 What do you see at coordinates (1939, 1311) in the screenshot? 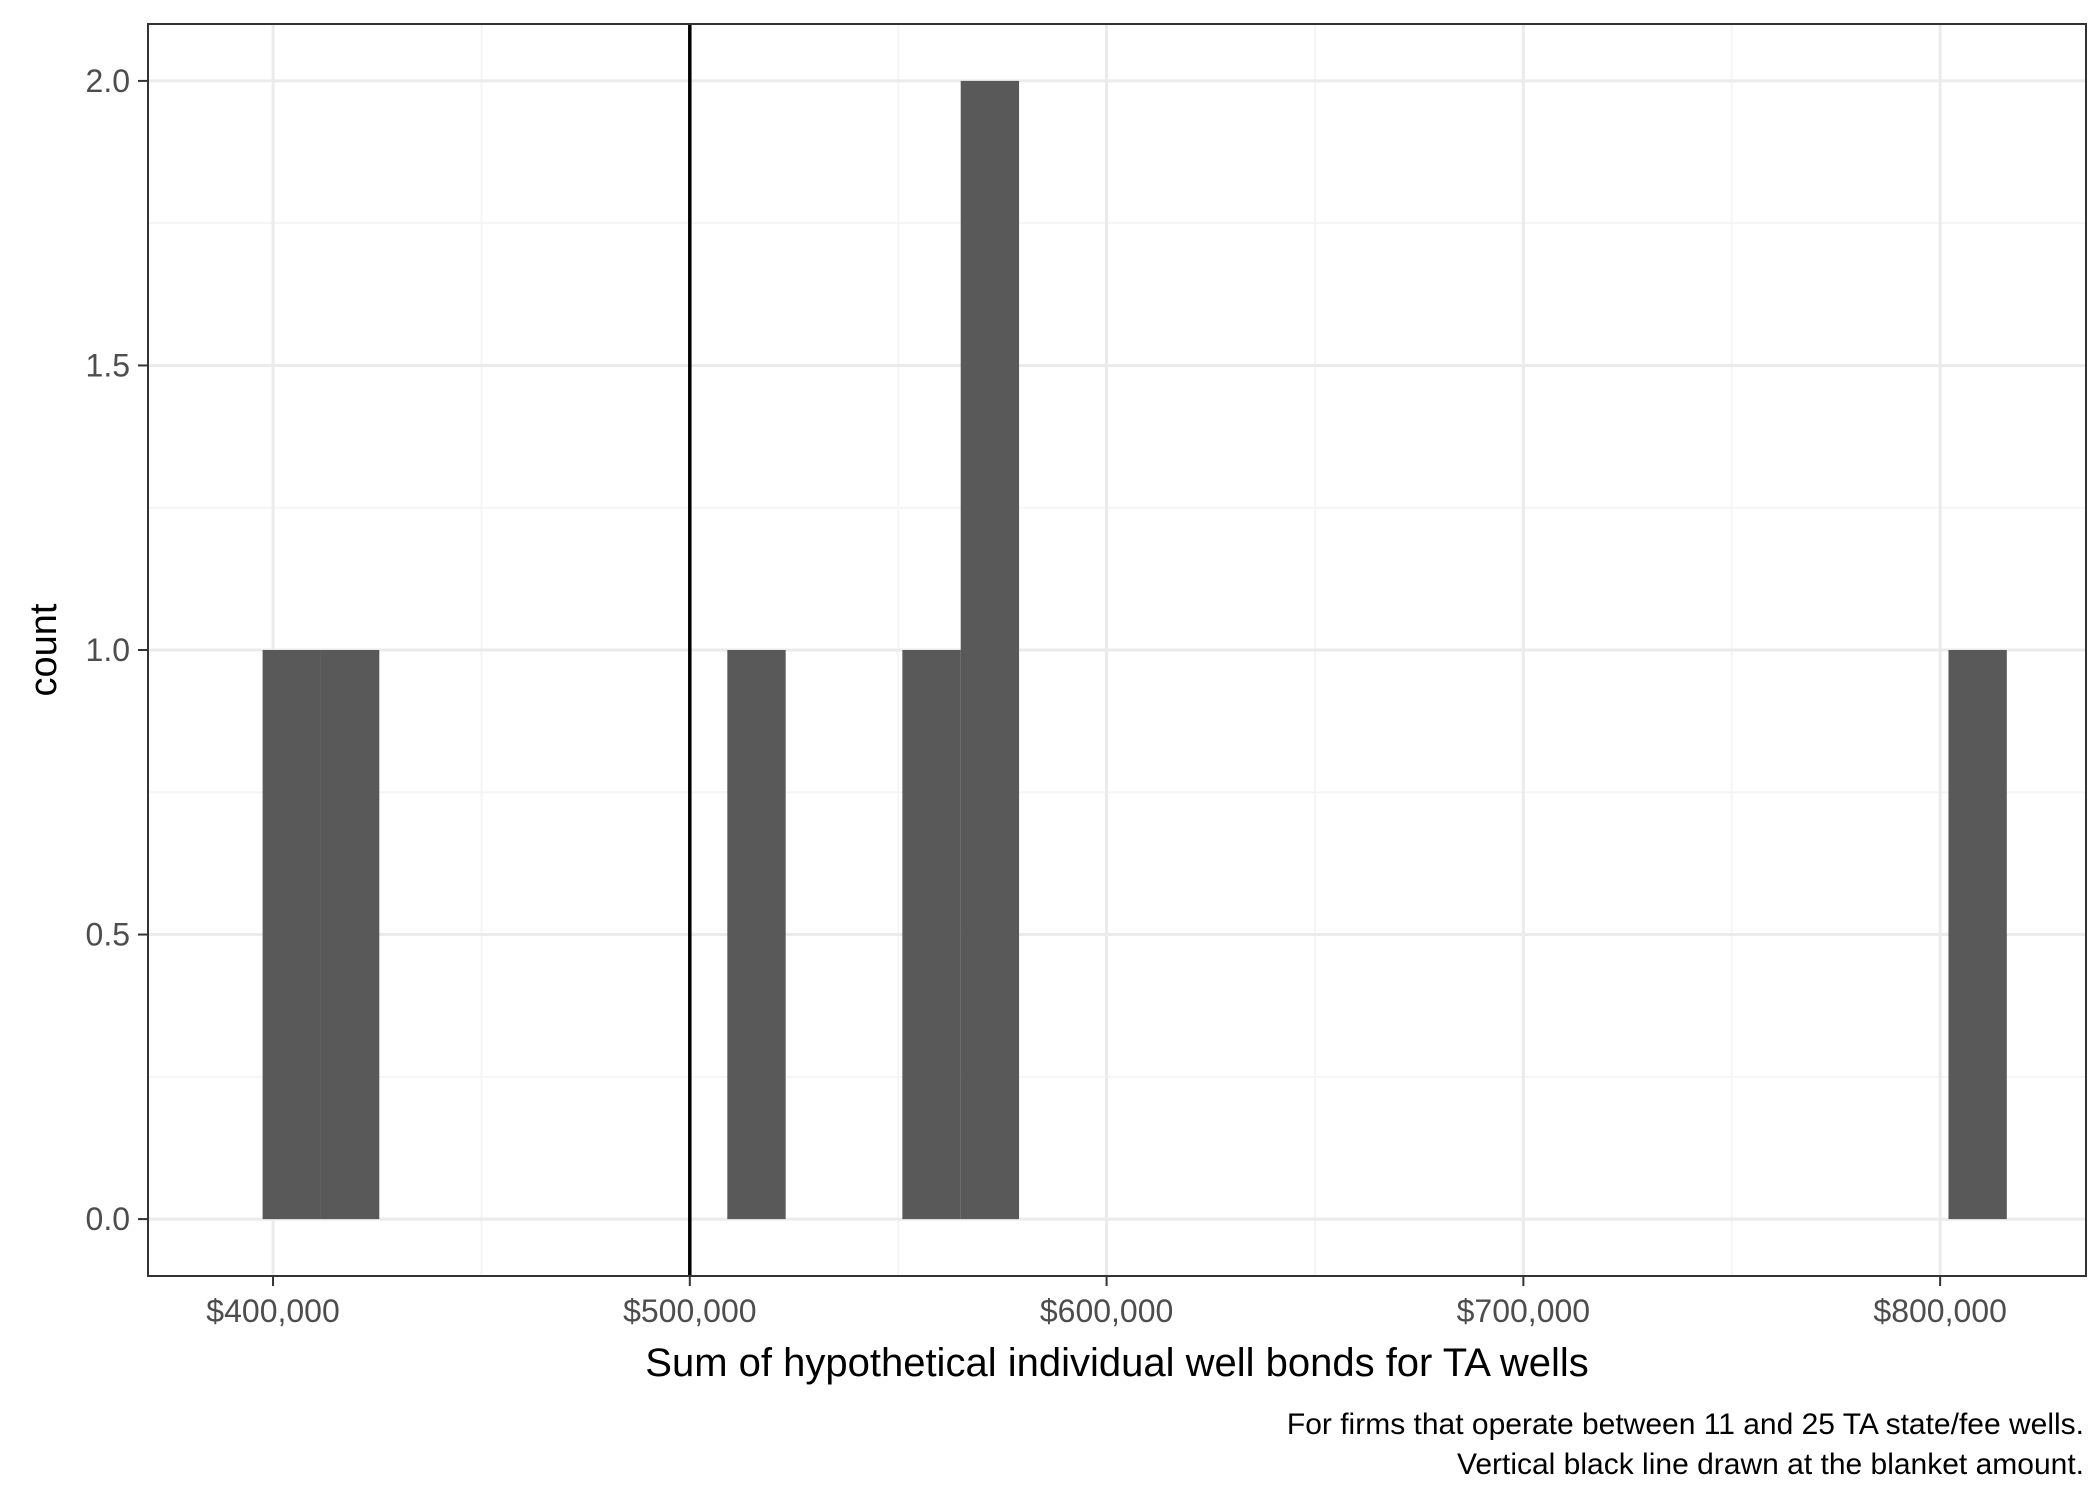
I see `x-tick-label: $800,000` at bounding box center [1939, 1311].